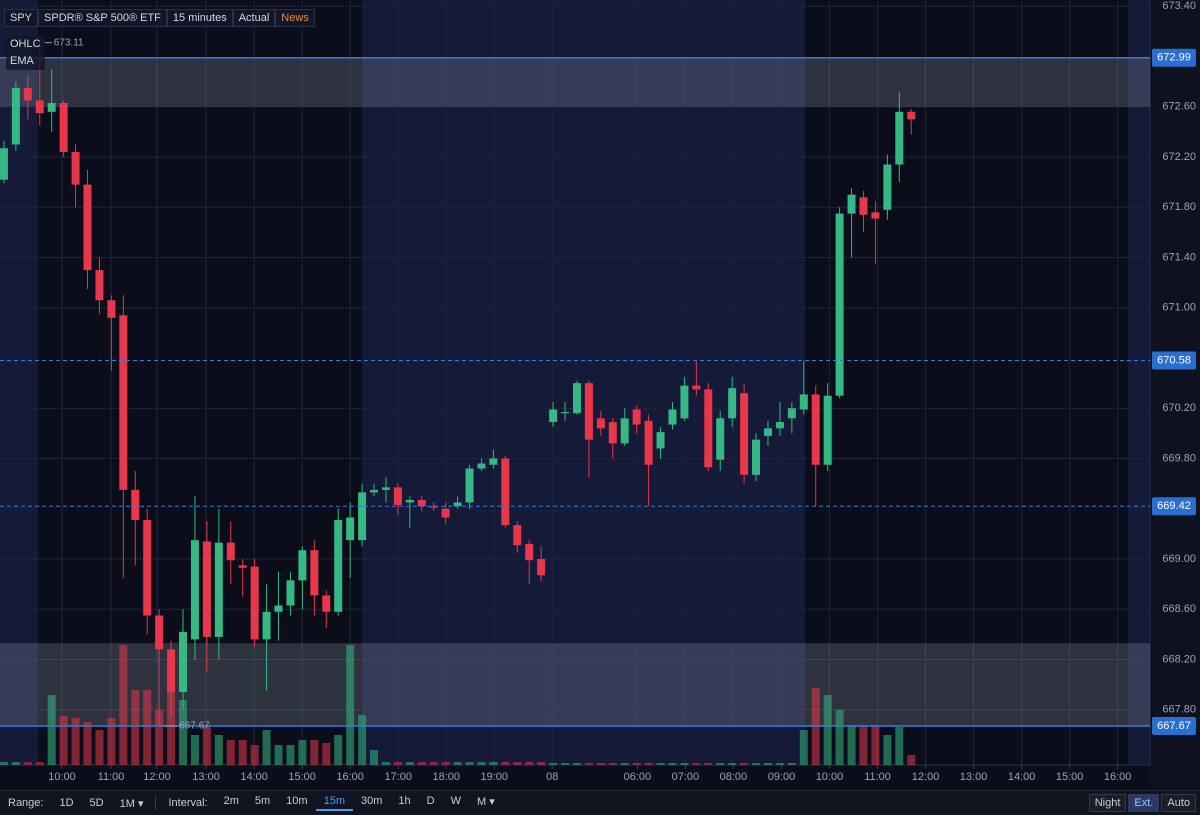 This screenshot has width=1200, height=815. What do you see at coordinates (156, 803) in the screenshot?
I see `separator` at bounding box center [156, 803].